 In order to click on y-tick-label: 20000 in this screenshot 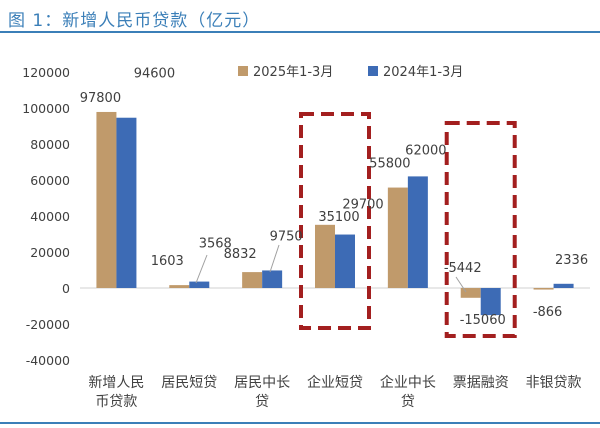, I will do `click(50, 252)`.